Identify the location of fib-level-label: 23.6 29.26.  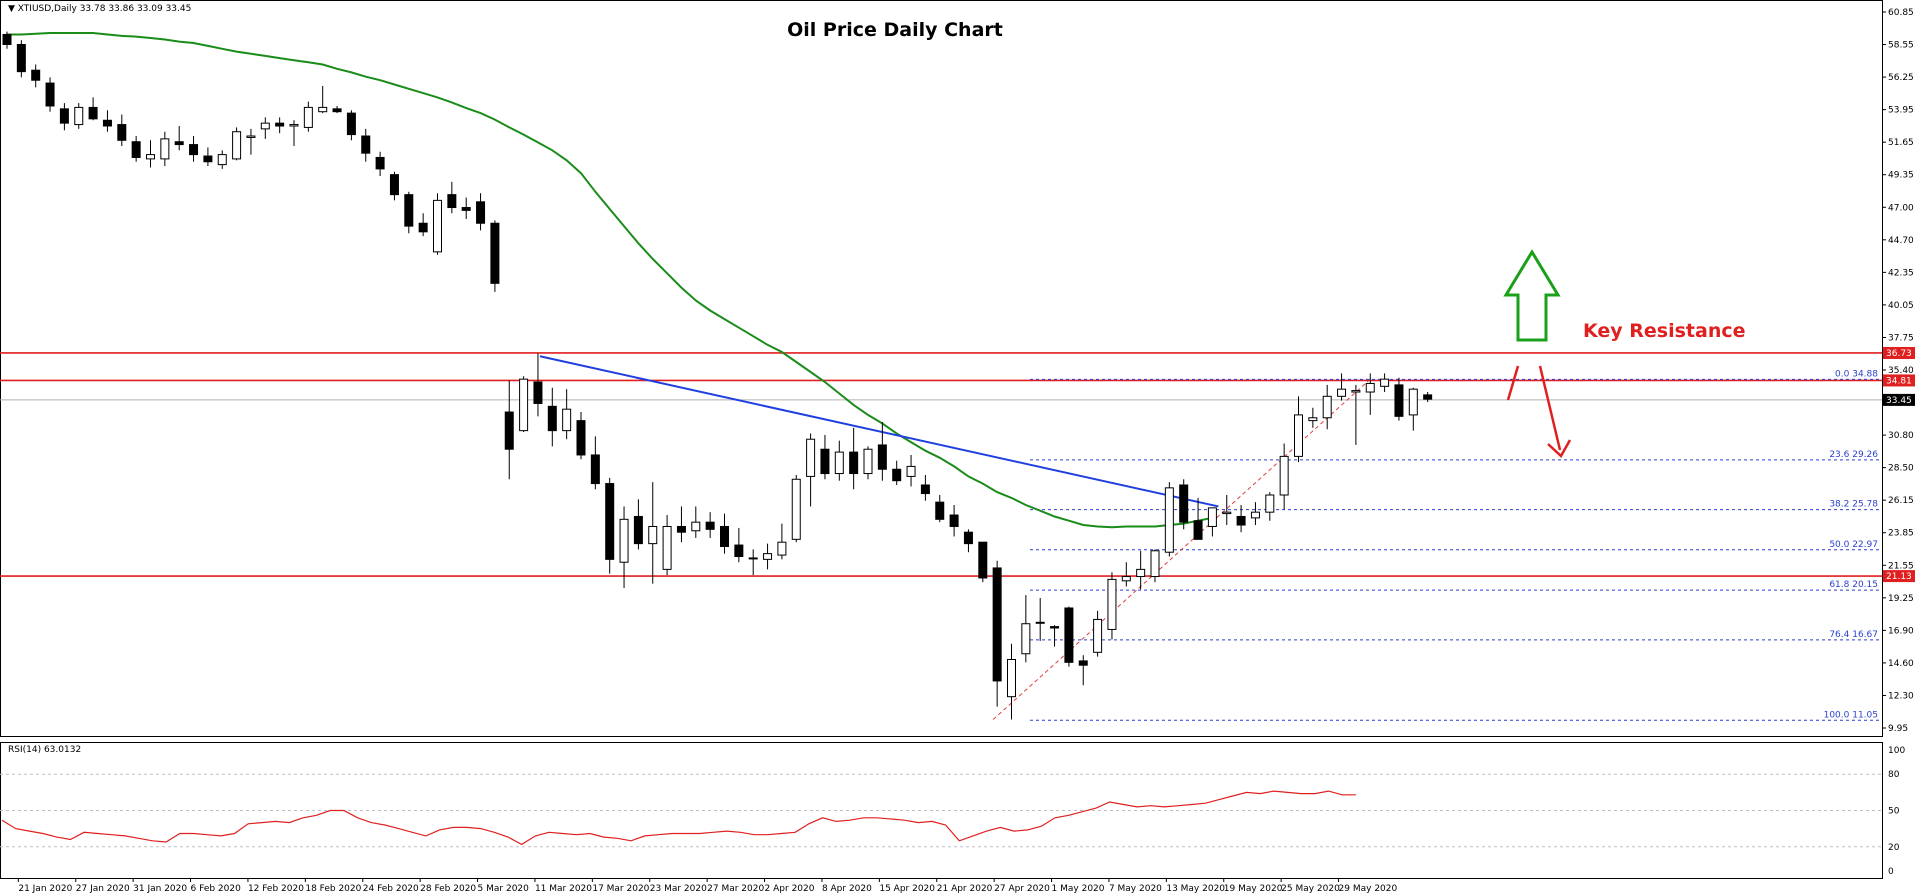
(1853, 455).